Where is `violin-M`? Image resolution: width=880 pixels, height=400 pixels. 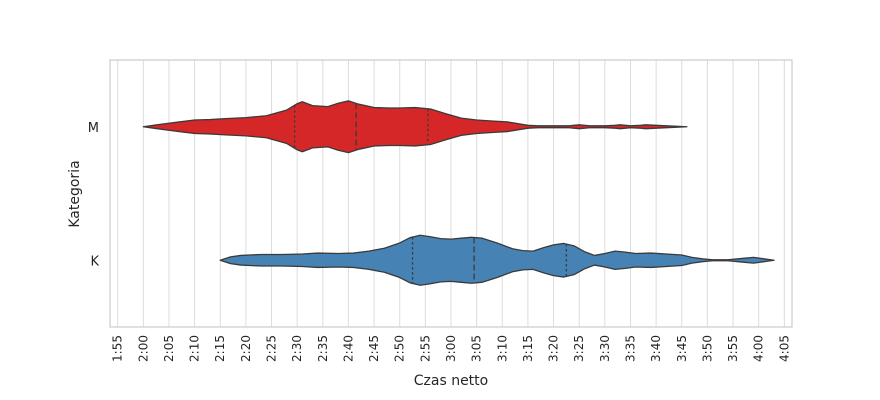
violin-M is located at coordinates (415, 127).